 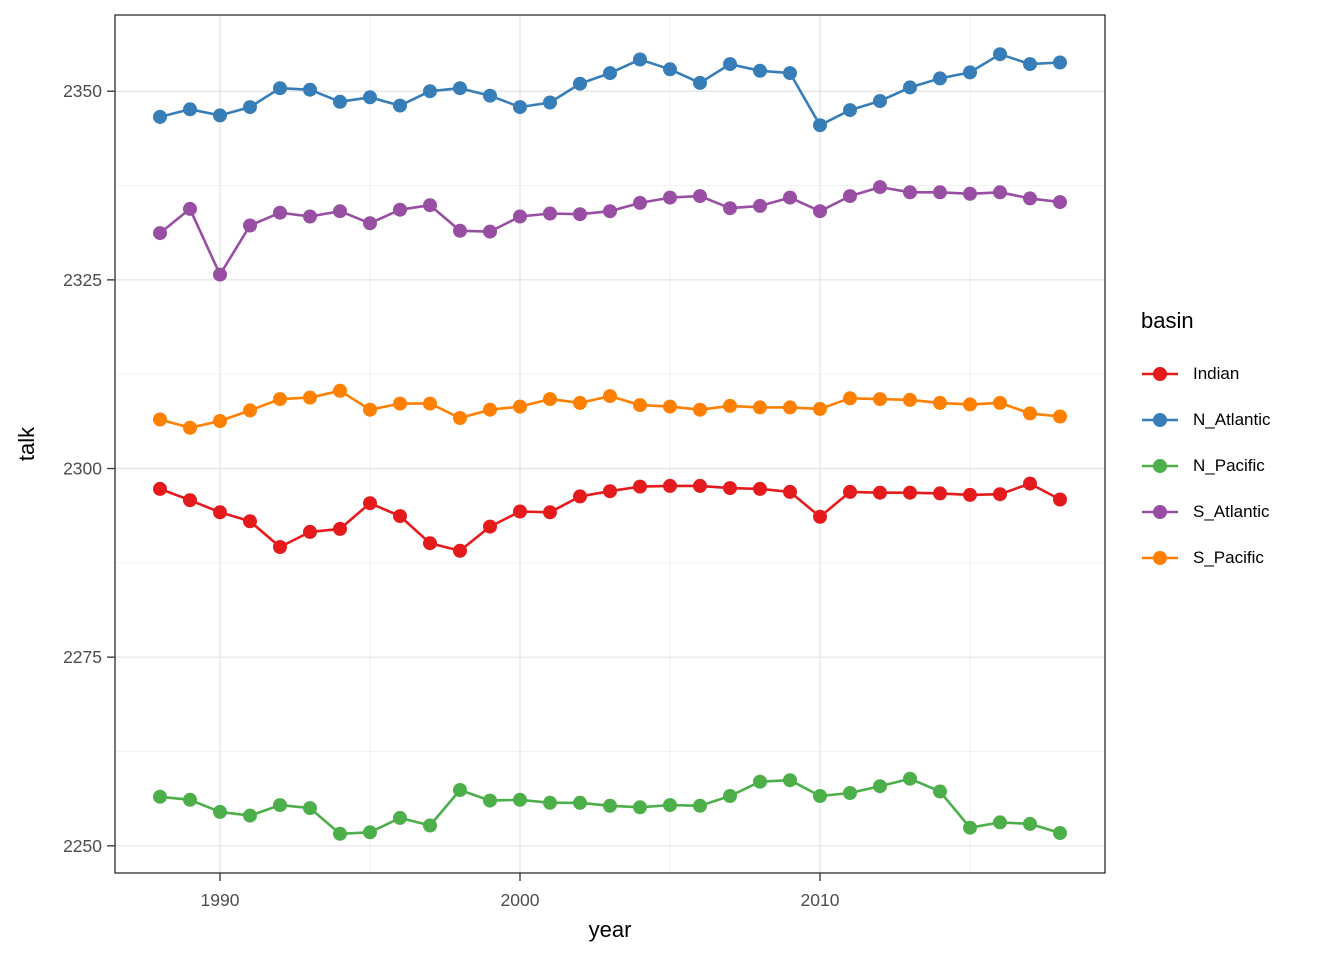 What do you see at coordinates (1232, 419) in the screenshot?
I see `legend-label: N_Atlantic` at bounding box center [1232, 419].